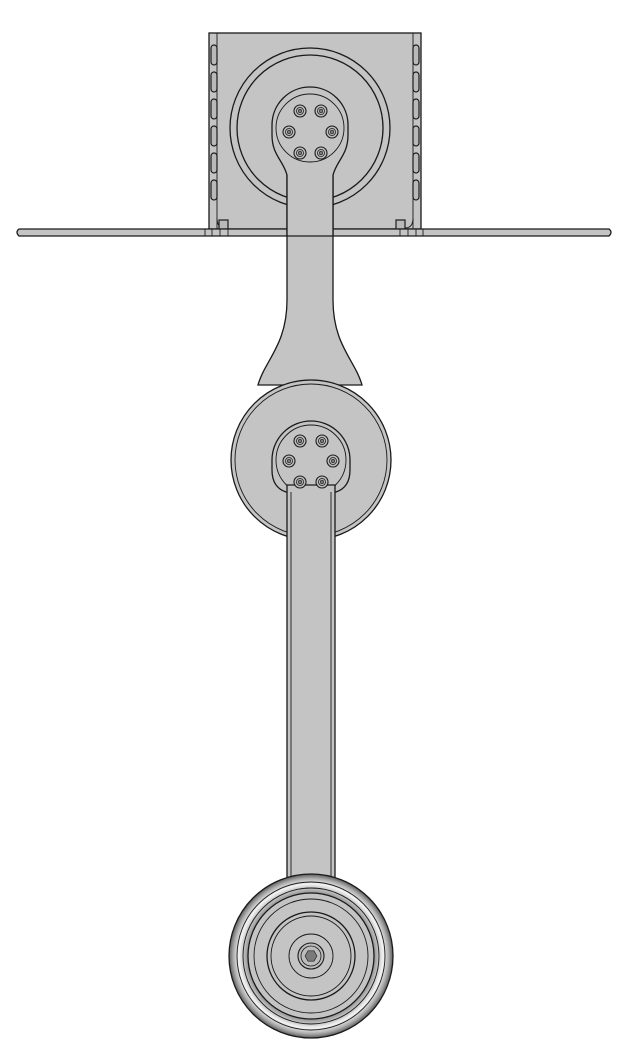 Image resolution: width=628 pixels, height=1055 pixels. Describe the element at coordinates (310, 132) in the screenshot. I see `upper-hub-bolts` at that location.